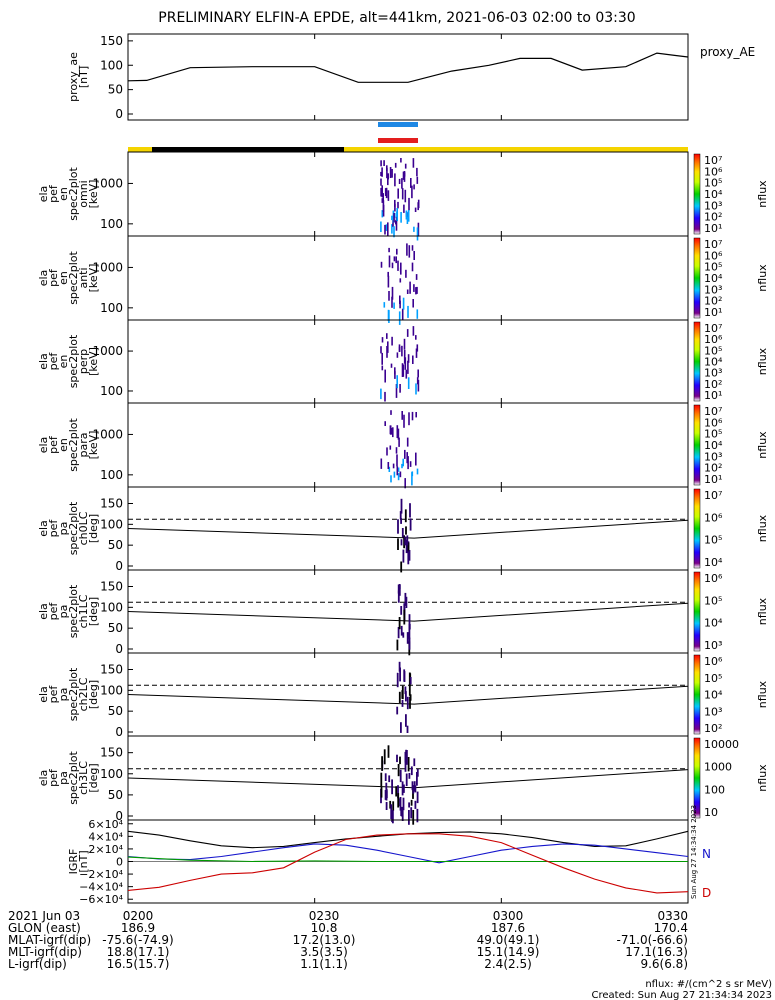  What do you see at coordinates (138, 952) in the screenshot?
I see `orbit-row-value: 18.8(17.1)` at bounding box center [138, 952].